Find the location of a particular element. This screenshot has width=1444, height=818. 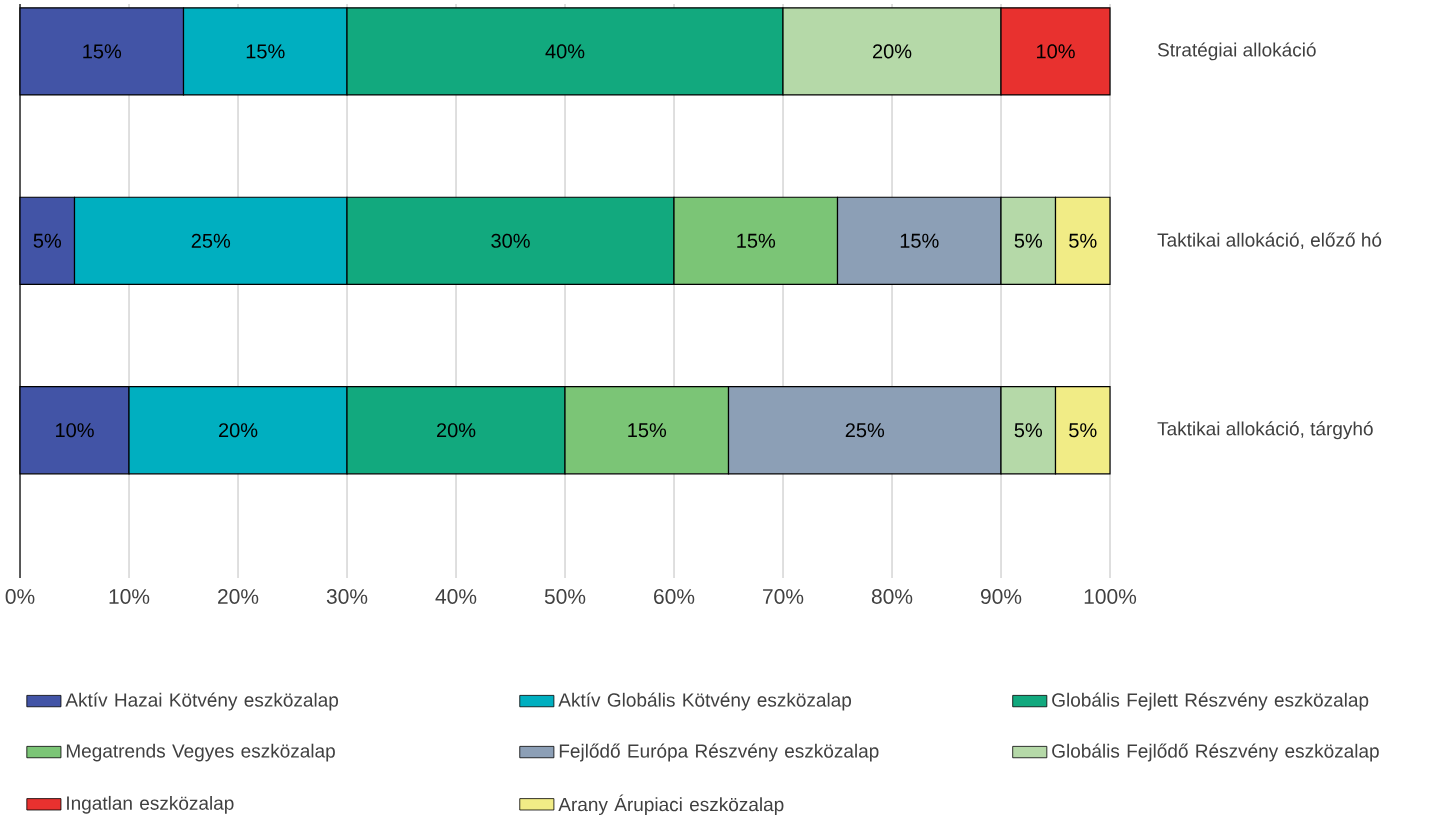

x-tick-label: 10% is located at coordinates (129, 596).